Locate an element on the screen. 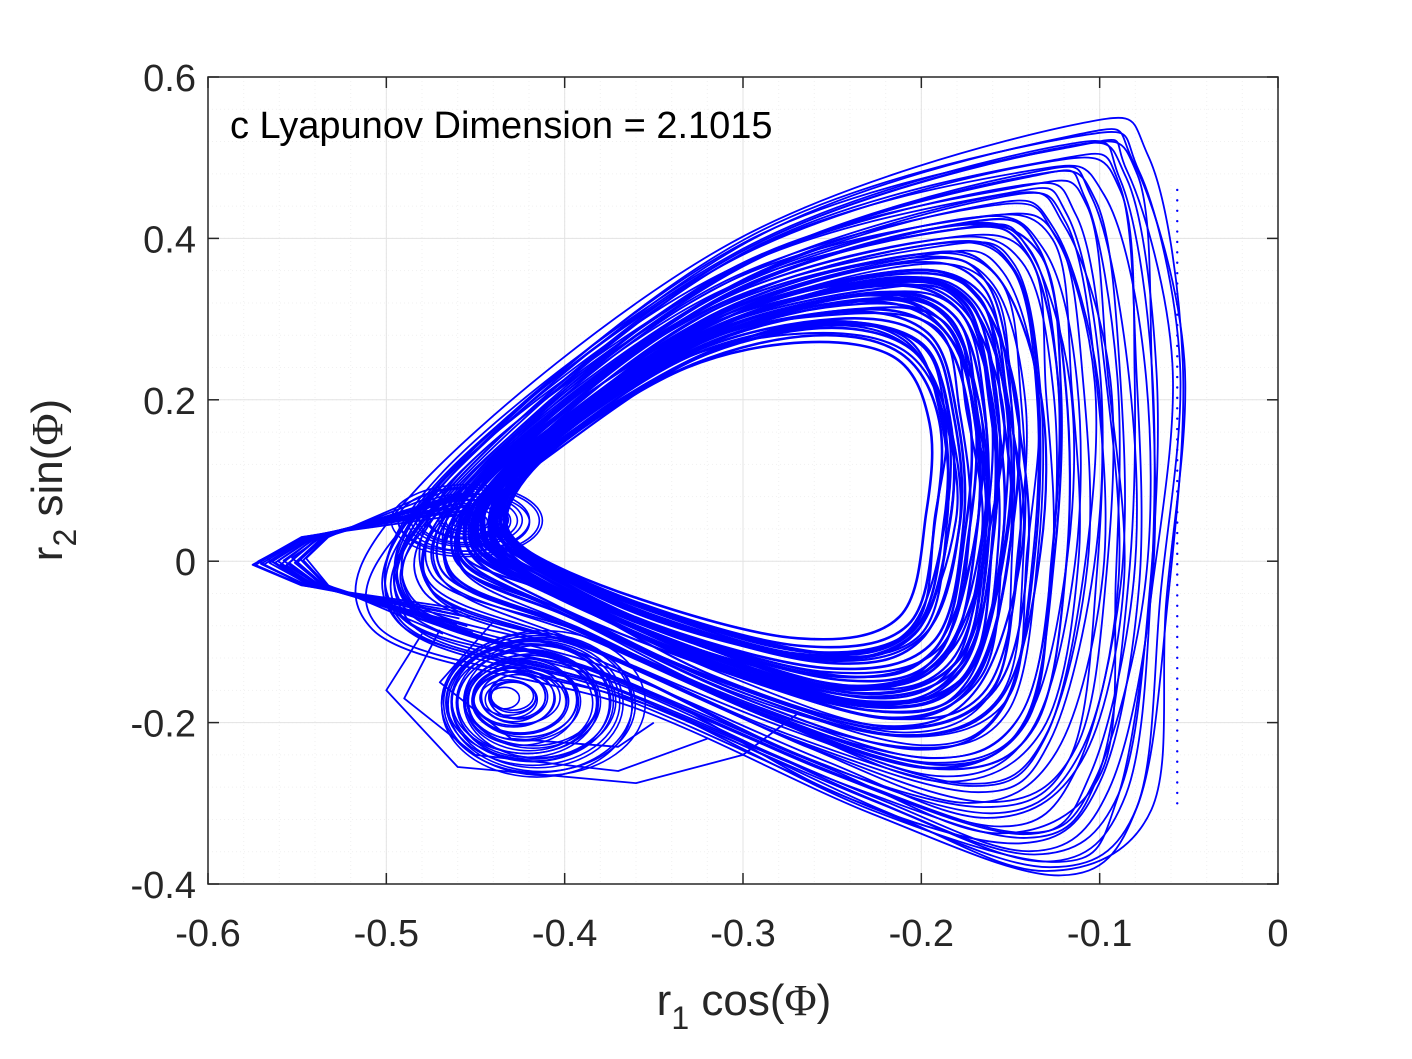 The height and width of the screenshot is (1059, 1412). y-axis-label: r2 sin(Φ) is located at coordinates (53, 480).